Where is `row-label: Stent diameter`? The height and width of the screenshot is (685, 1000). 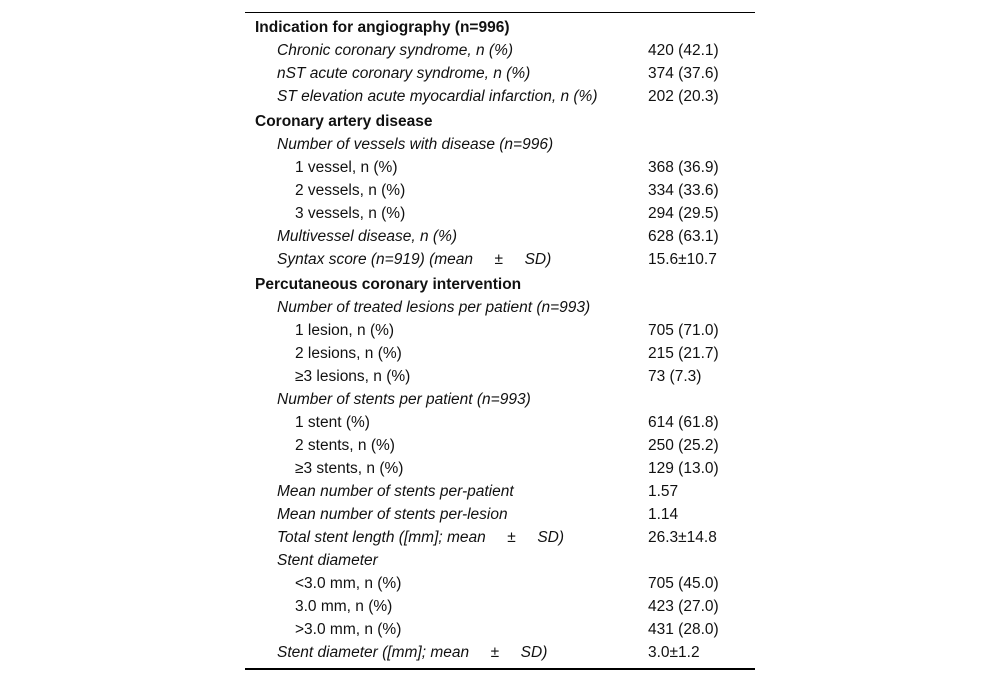 row-label: Stent diameter is located at coordinates (327, 560).